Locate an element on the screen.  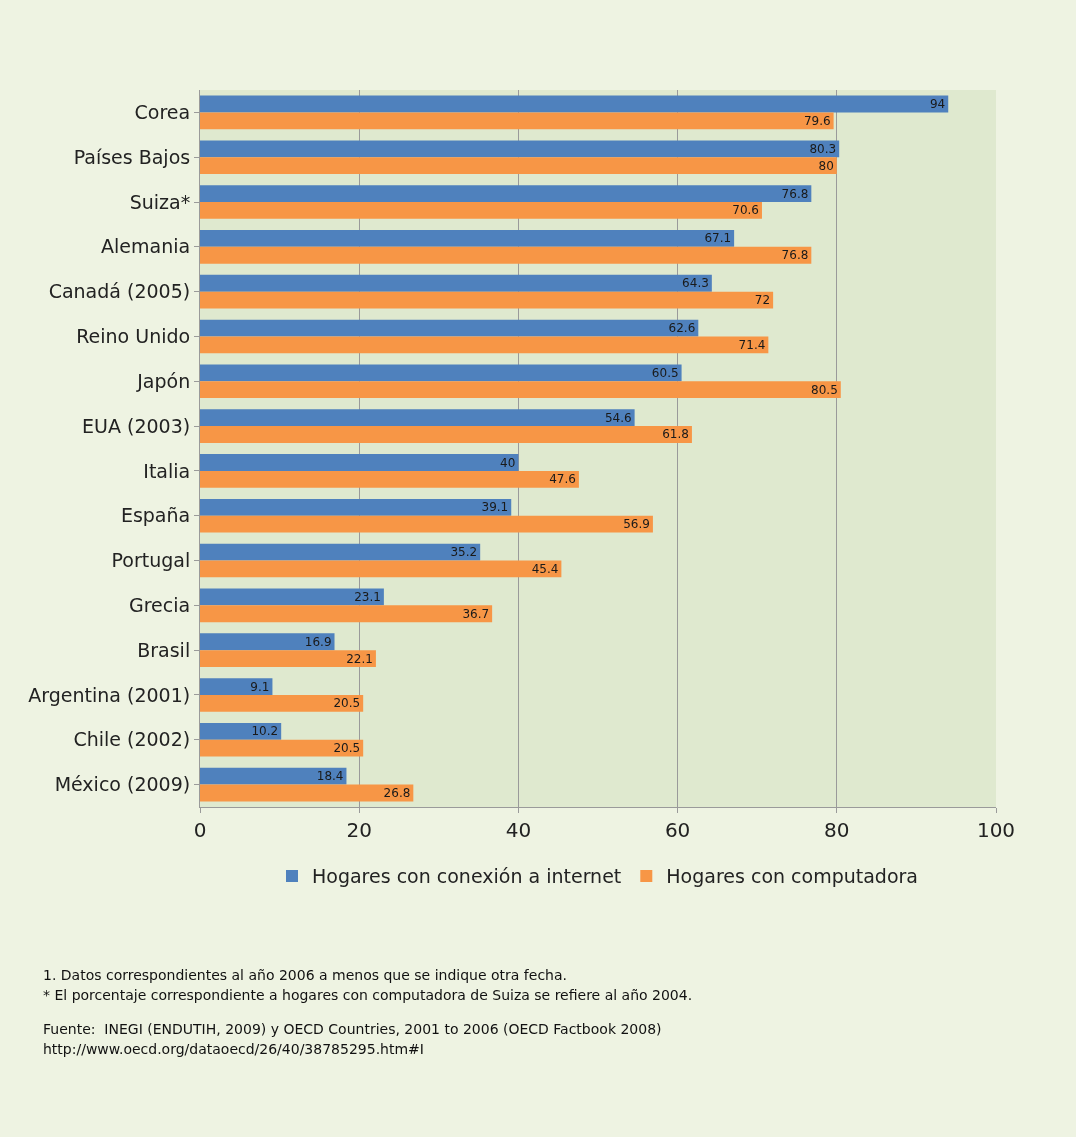
y-tick-label: Reino Unido is located at coordinates (133, 336).